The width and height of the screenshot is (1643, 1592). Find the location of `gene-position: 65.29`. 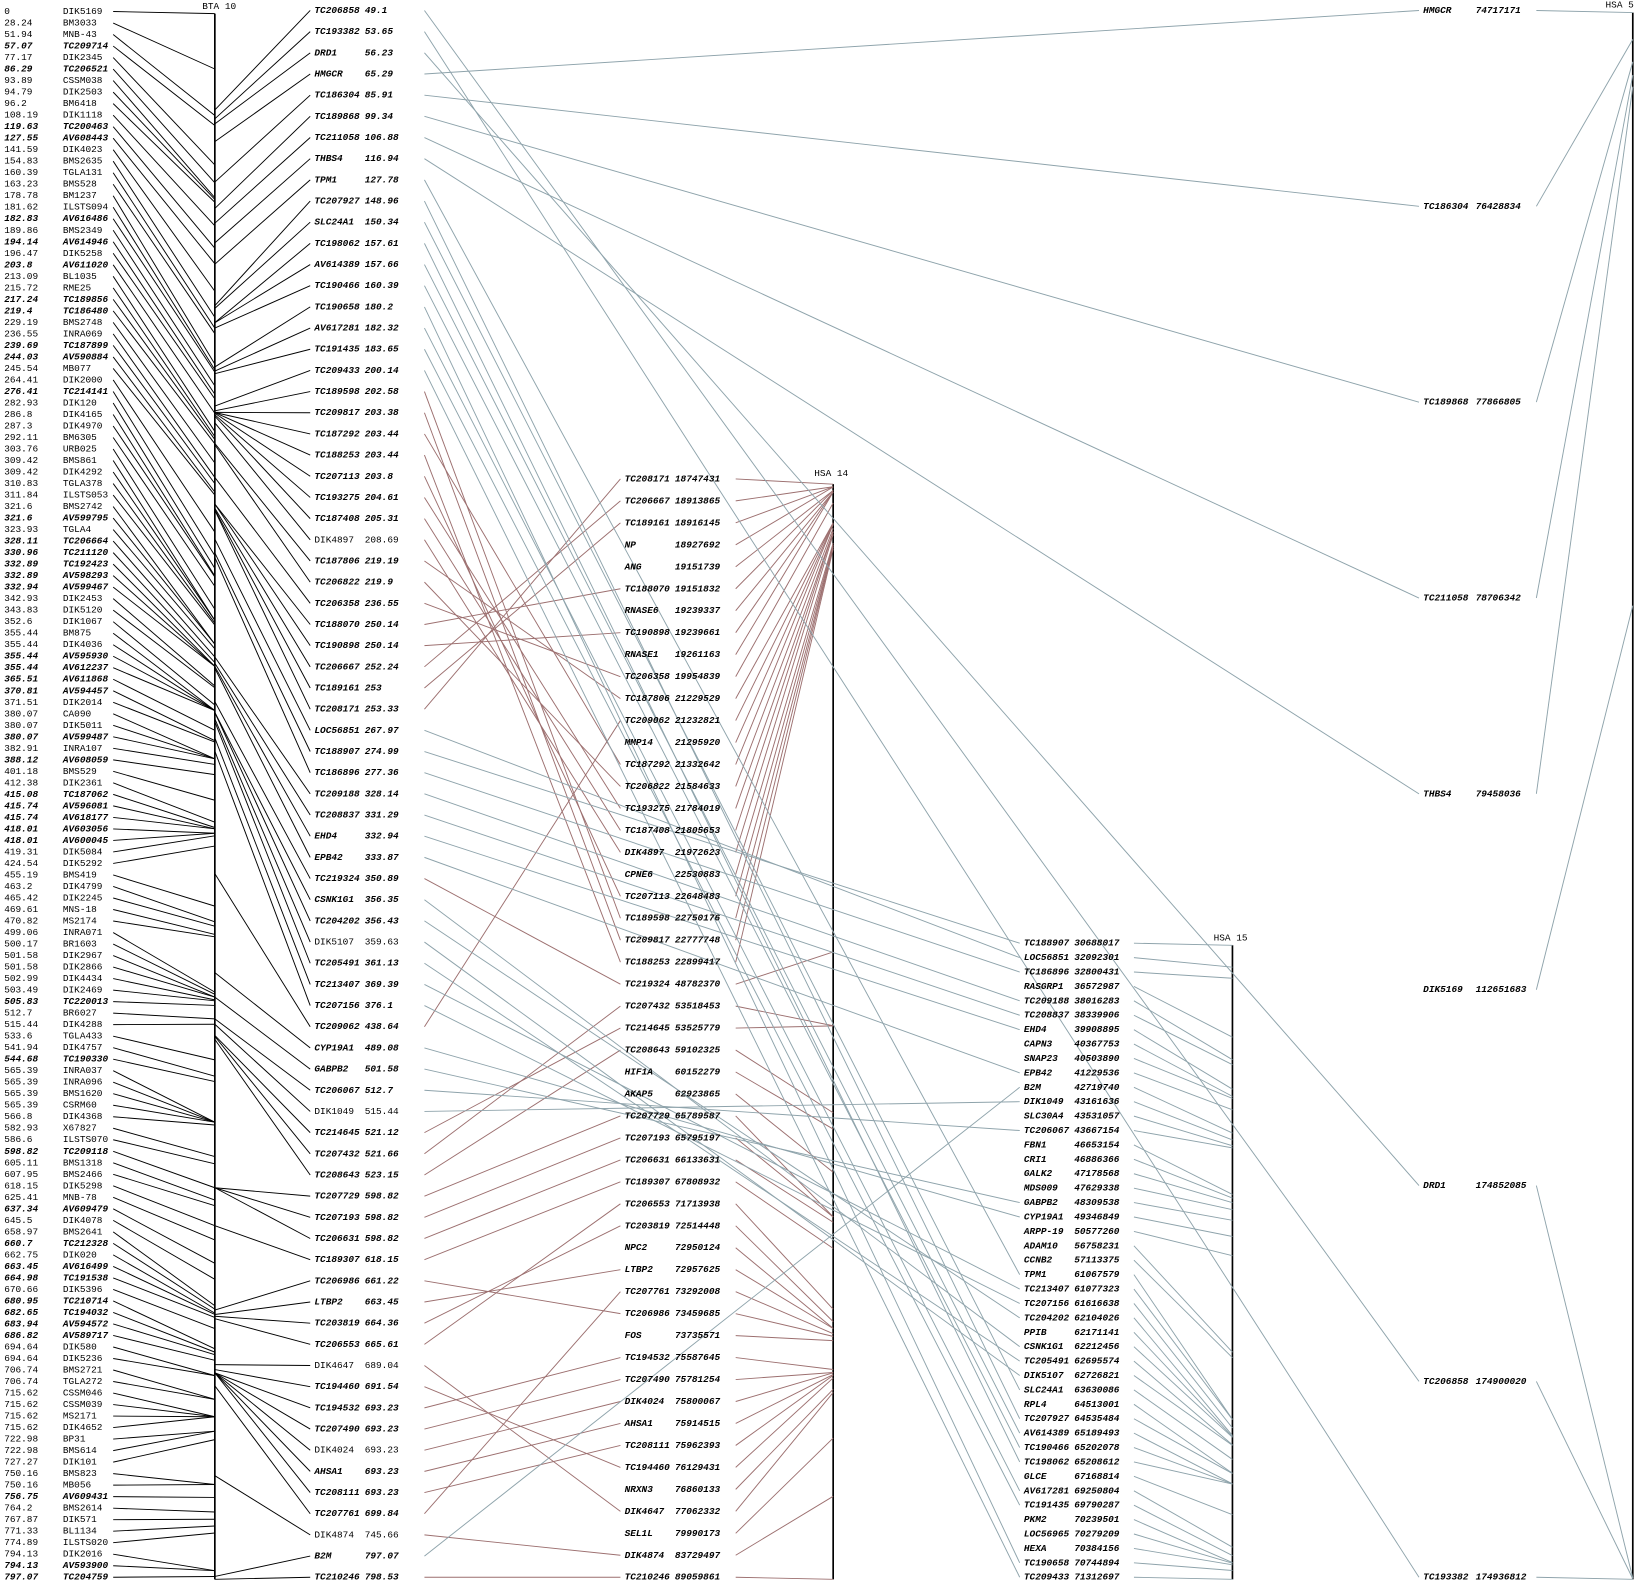

gene-position: 65.29 is located at coordinates (379, 73).